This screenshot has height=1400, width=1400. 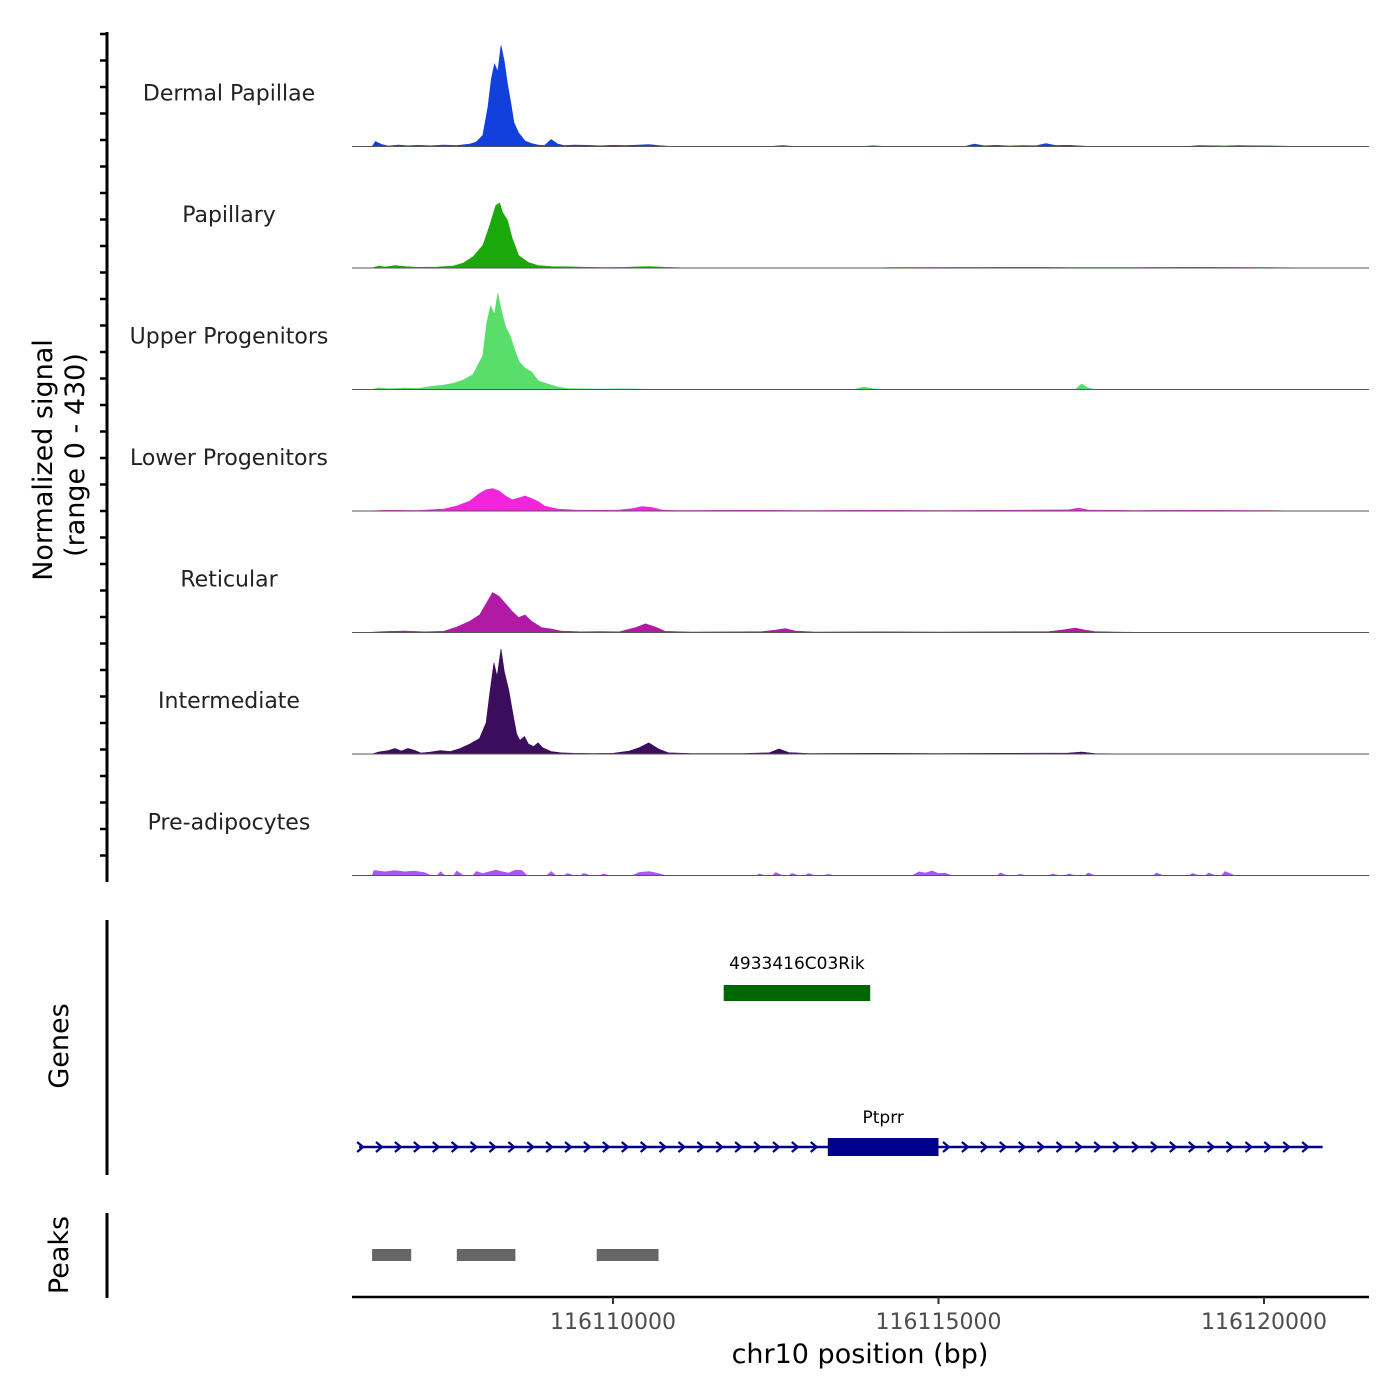 I want to click on track-dermal-papillae: Dermal Papillae, so click(x=756, y=96).